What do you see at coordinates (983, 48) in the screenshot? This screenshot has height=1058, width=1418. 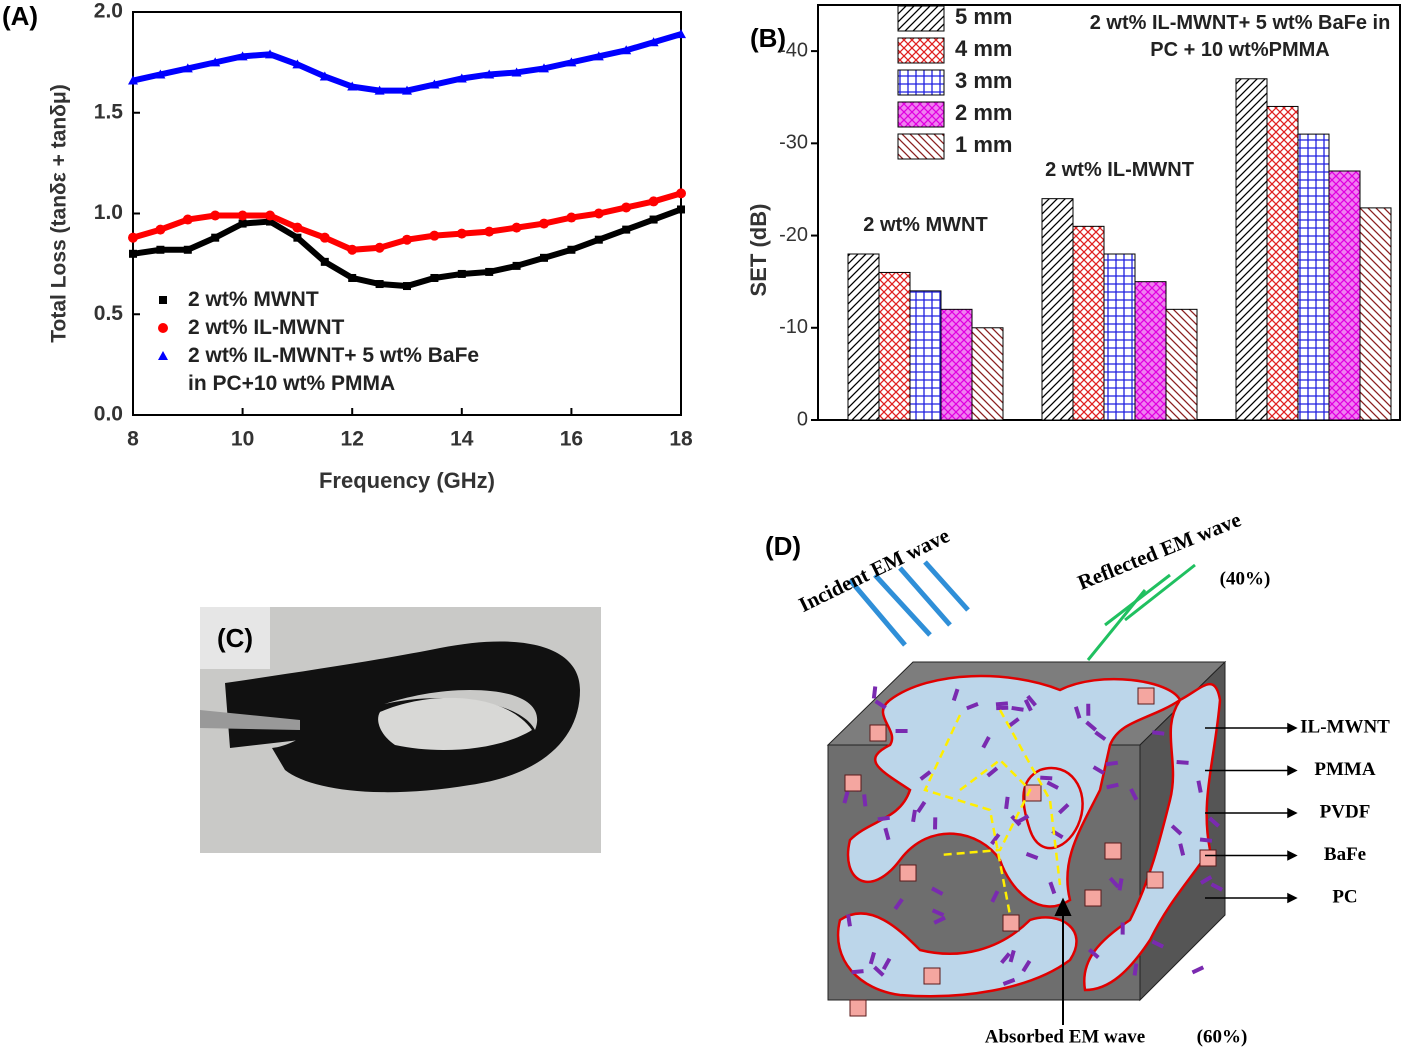 I see `legend-label: 4 mm` at bounding box center [983, 48].